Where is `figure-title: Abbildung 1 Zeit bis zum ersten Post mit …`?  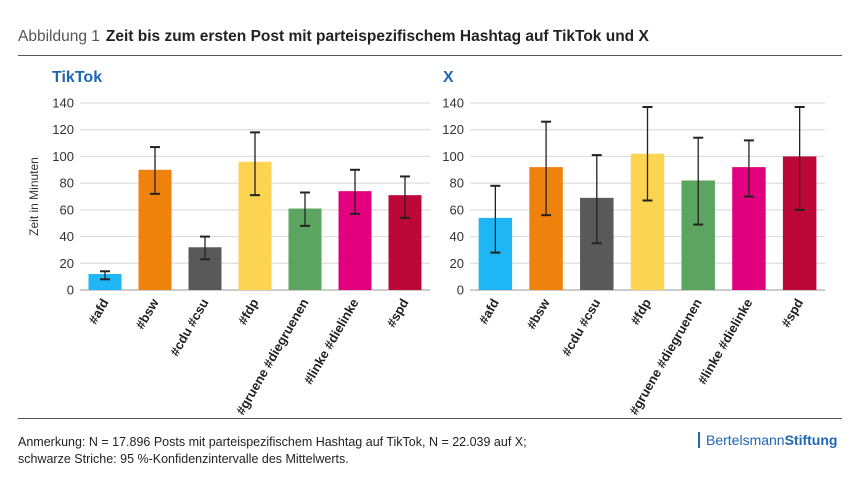
figure-title: Abbildung 1 Zeit bis zum ersten Post mit … is located at coordinates (333, 37).